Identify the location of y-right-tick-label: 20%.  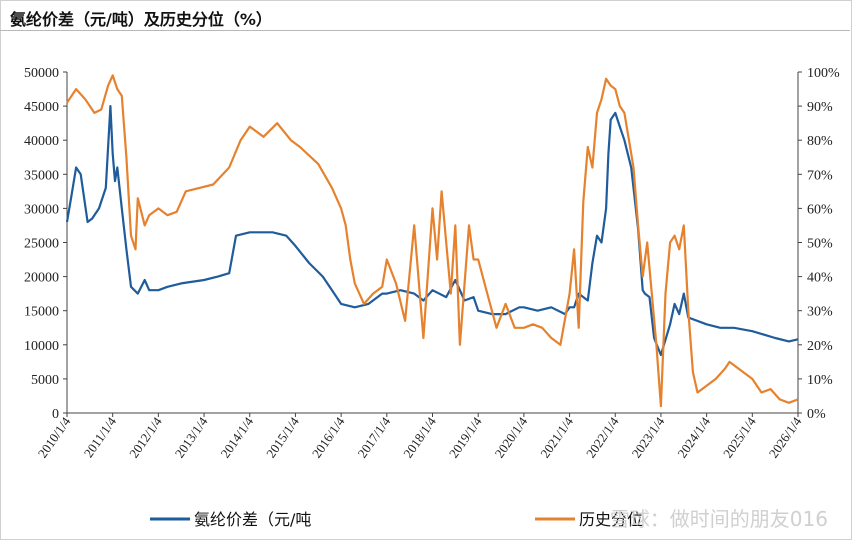
(820, 346).